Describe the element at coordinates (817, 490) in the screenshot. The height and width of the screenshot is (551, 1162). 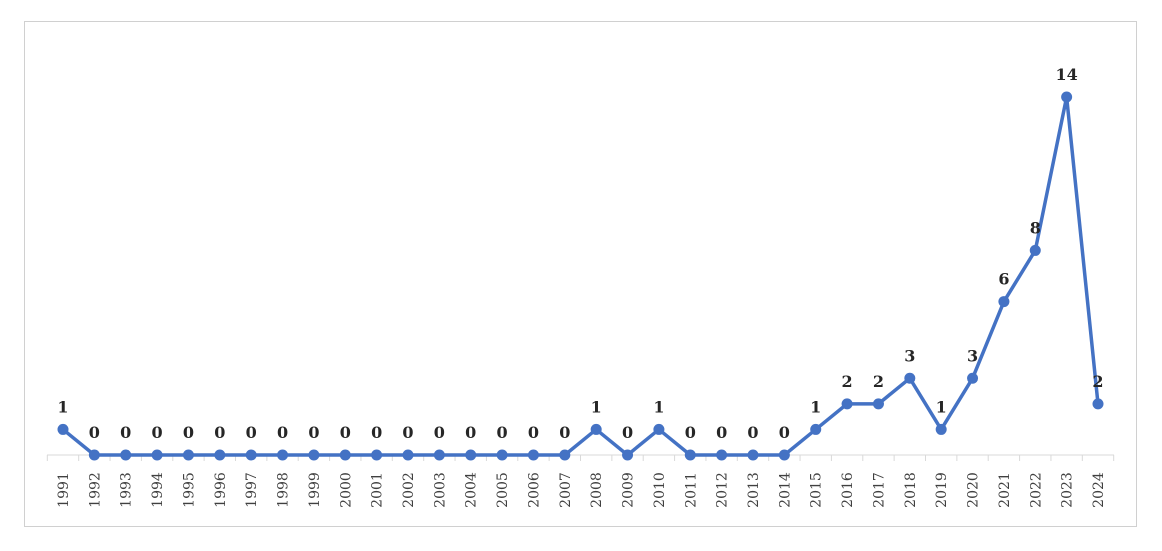
I see `x-tick-label: 2015` at that location.